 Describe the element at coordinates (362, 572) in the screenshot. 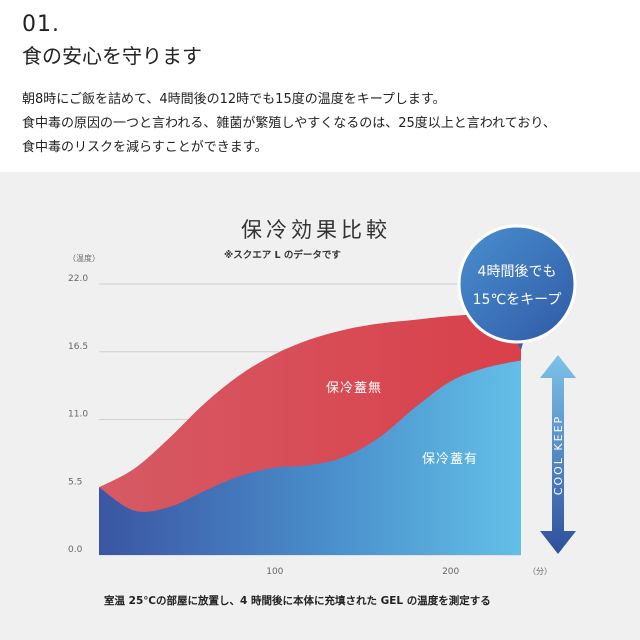

I see `x-tick-labels: 100 200` at that location.